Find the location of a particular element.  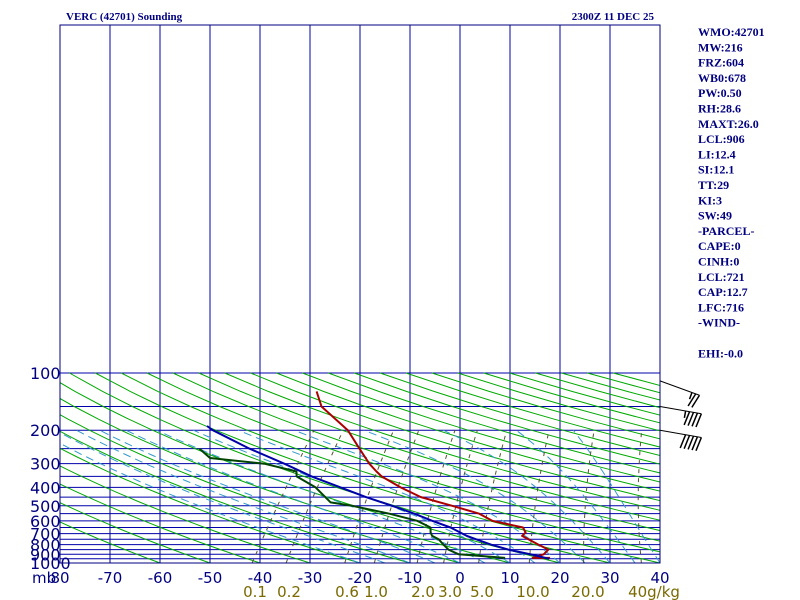

wind-barbs is located at coordinates (681, 416).